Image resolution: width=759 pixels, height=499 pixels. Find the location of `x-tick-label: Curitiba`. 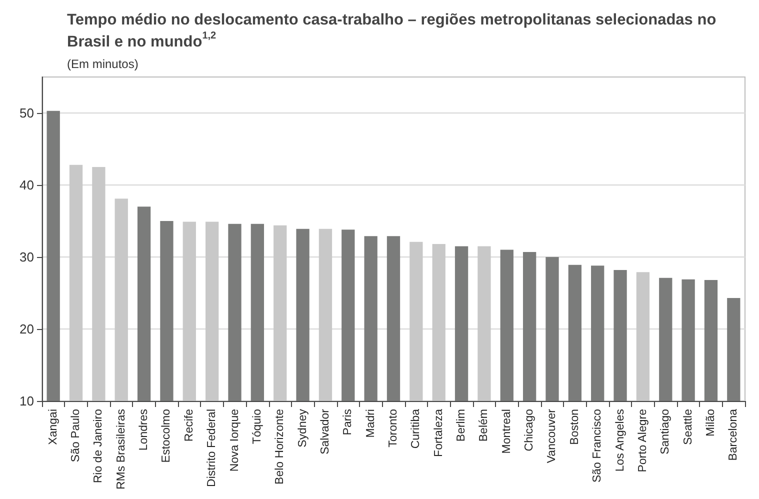

x-tick-label: Curitiba is located at coordinates (416, 428).